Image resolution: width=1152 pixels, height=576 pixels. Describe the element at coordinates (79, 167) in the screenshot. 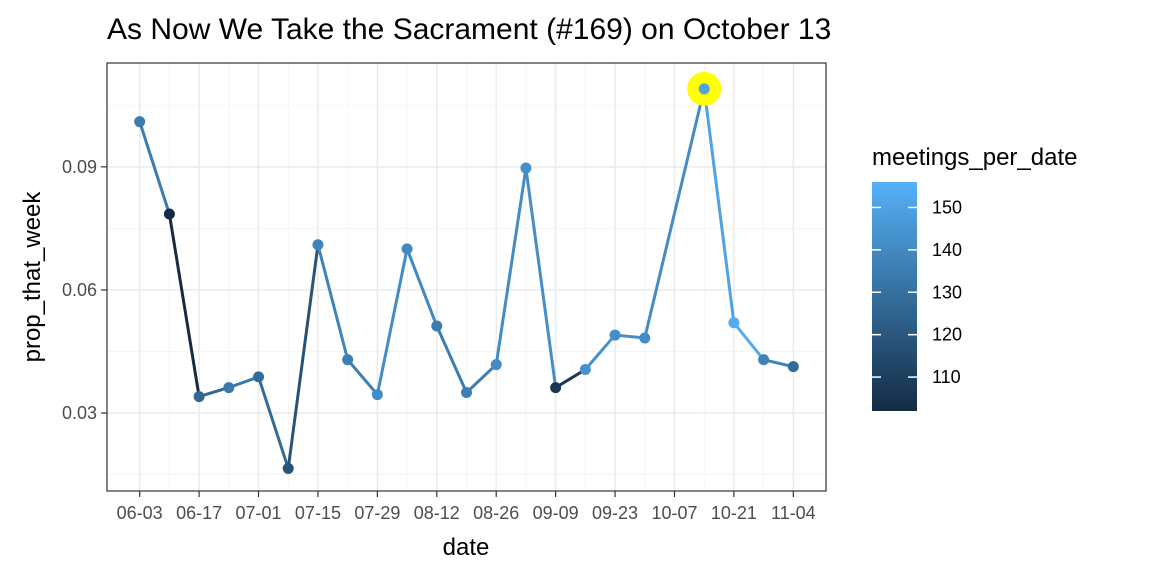

I see `y-tick-label: 0.09` at that location.